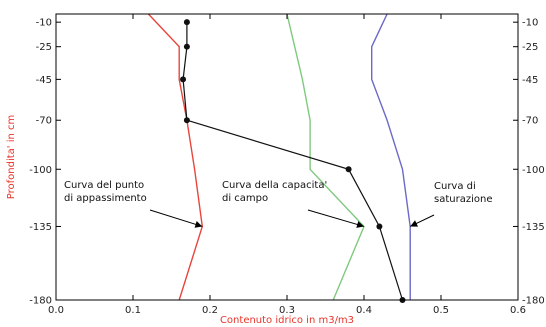  Describe the element at coordinates (44, 80) in the screenshot. I see `y-tick-label: -45` at that location.